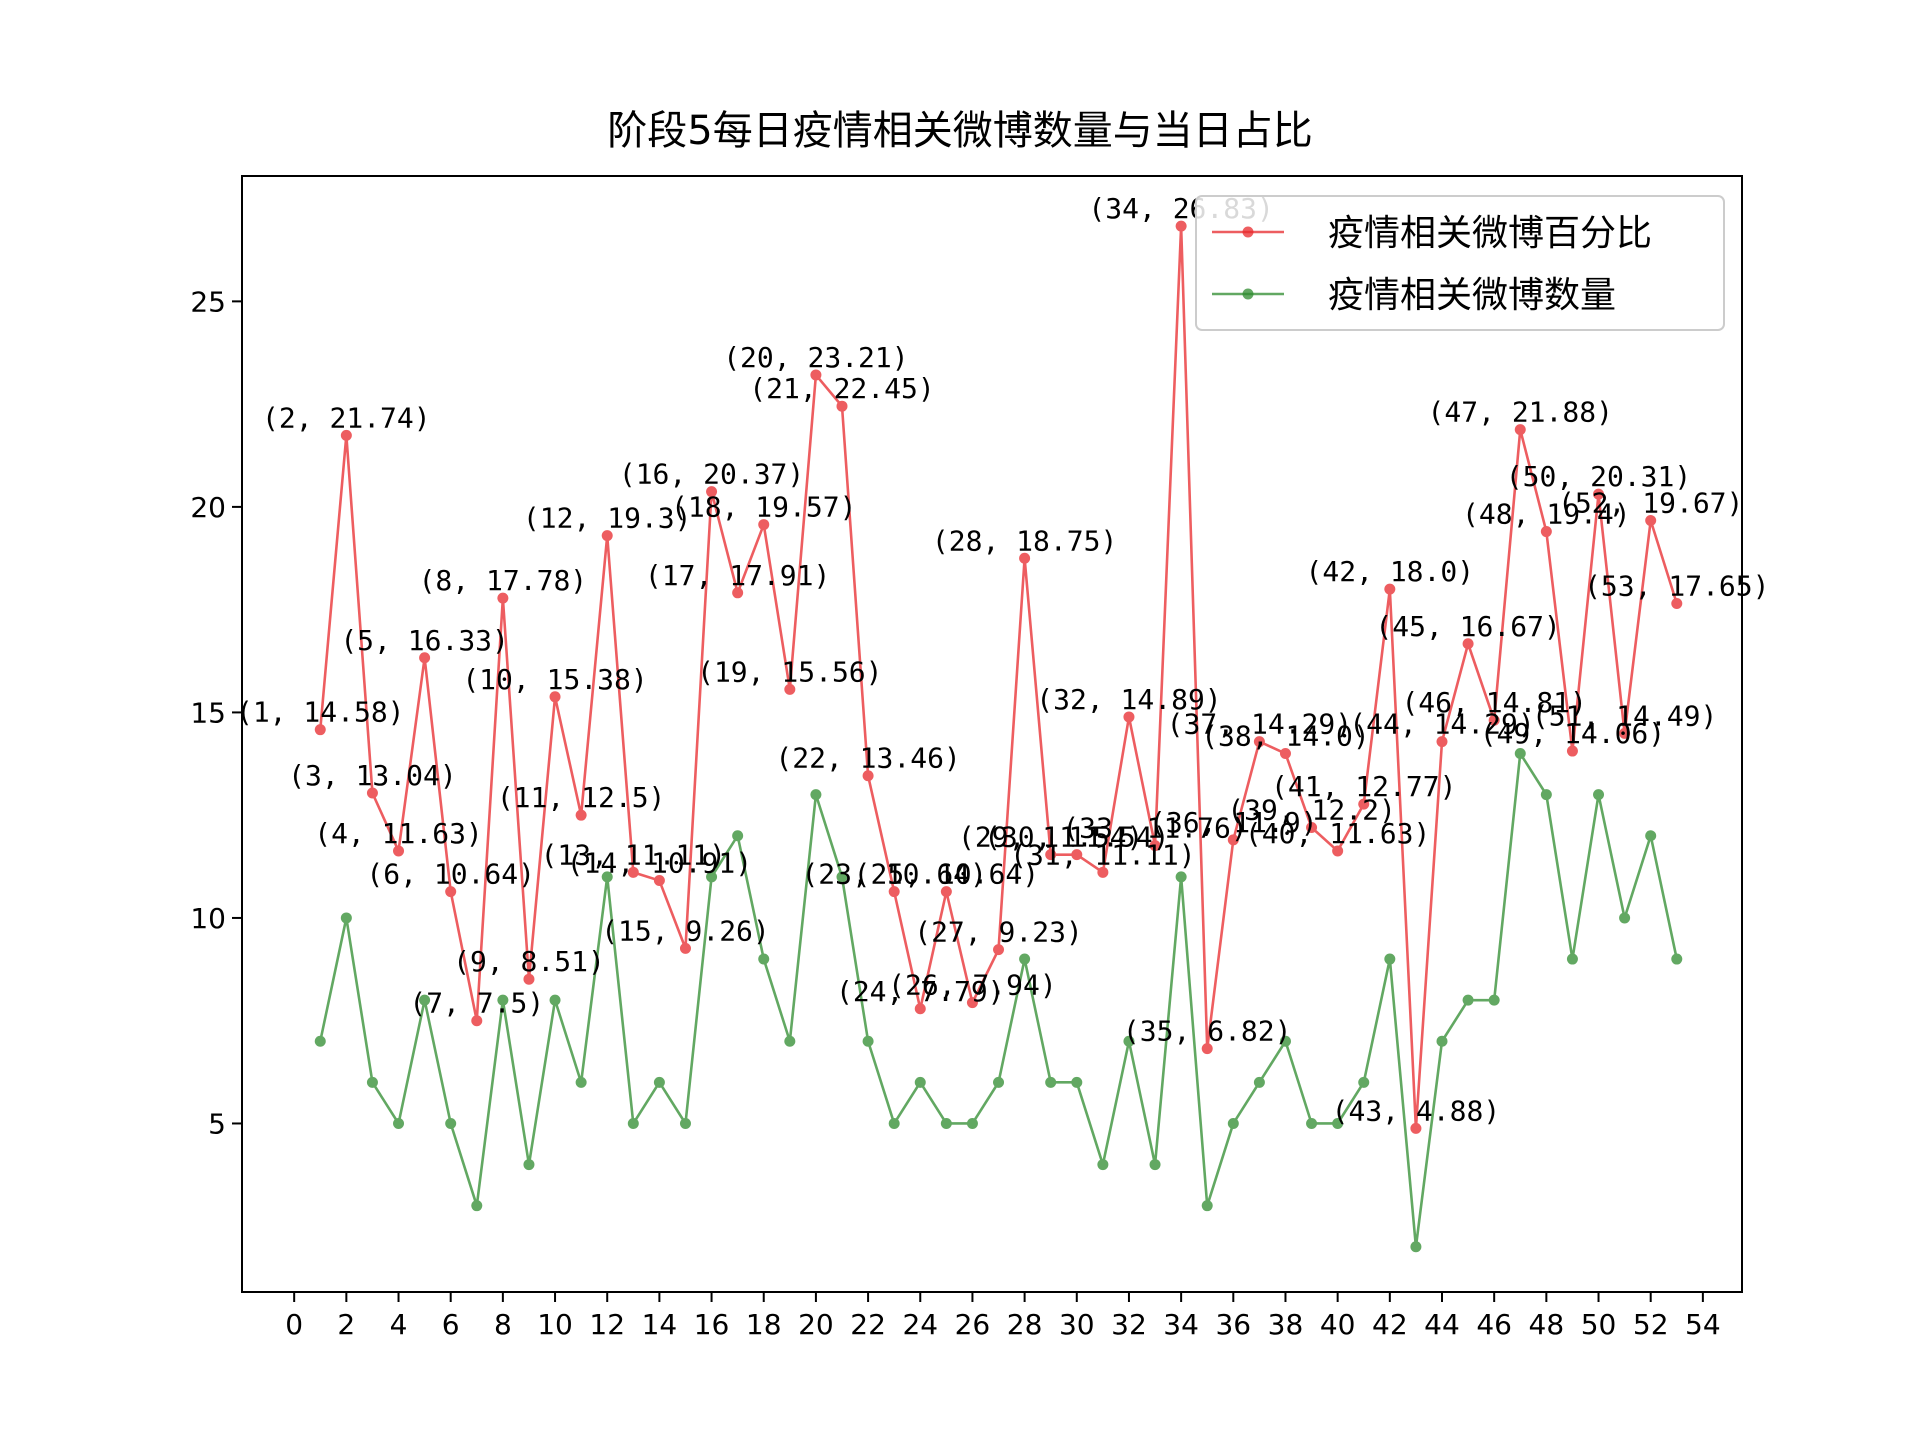 The image size is (1920, 1440). I want to click on x-tick-label: 12, so click(607, 1324).